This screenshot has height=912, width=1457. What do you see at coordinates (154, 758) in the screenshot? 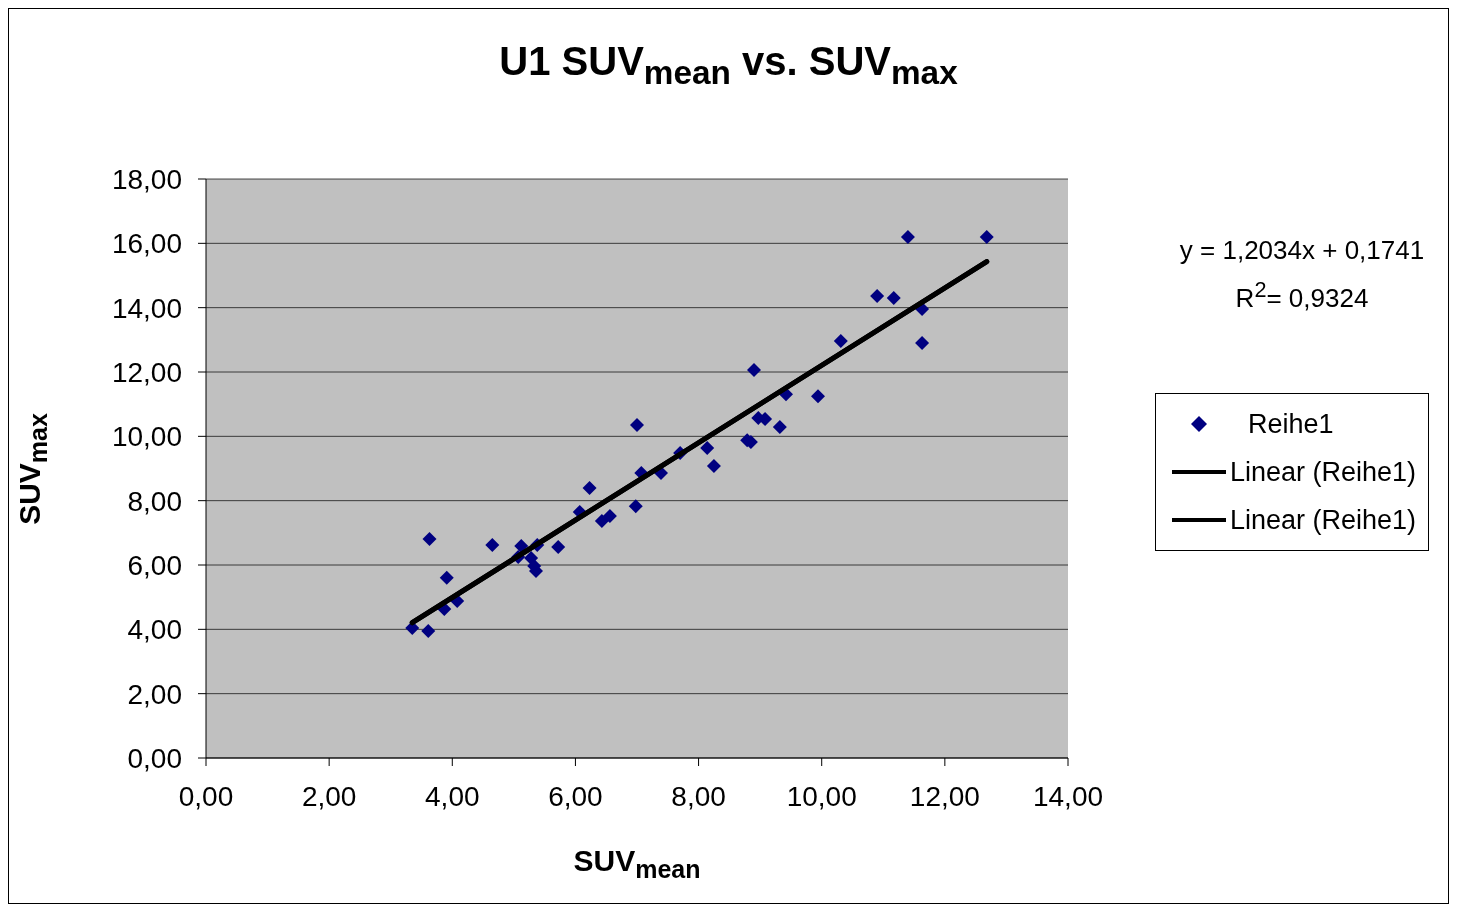
I see `y-tick-label: 0,00` at bounding box center [154, 758].